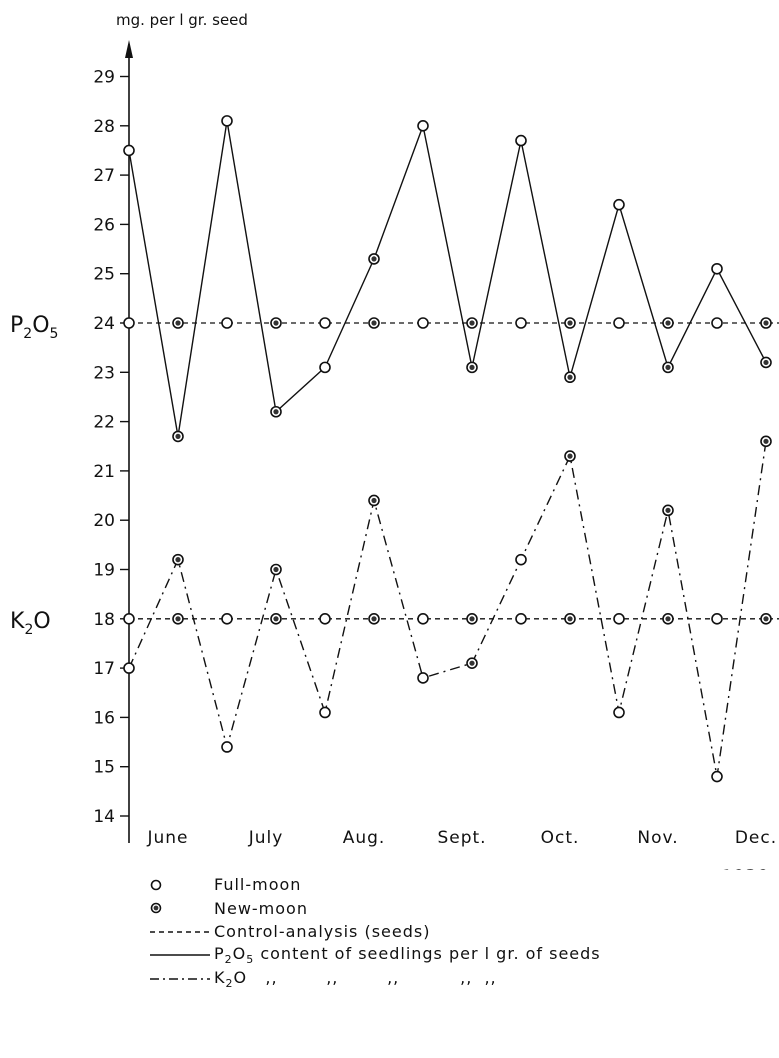 This screenshot has width=779, height=1058. Describe the element at coordinates (756, 838) in the screenshot. I see `x-month-label: Dec.` at that location.